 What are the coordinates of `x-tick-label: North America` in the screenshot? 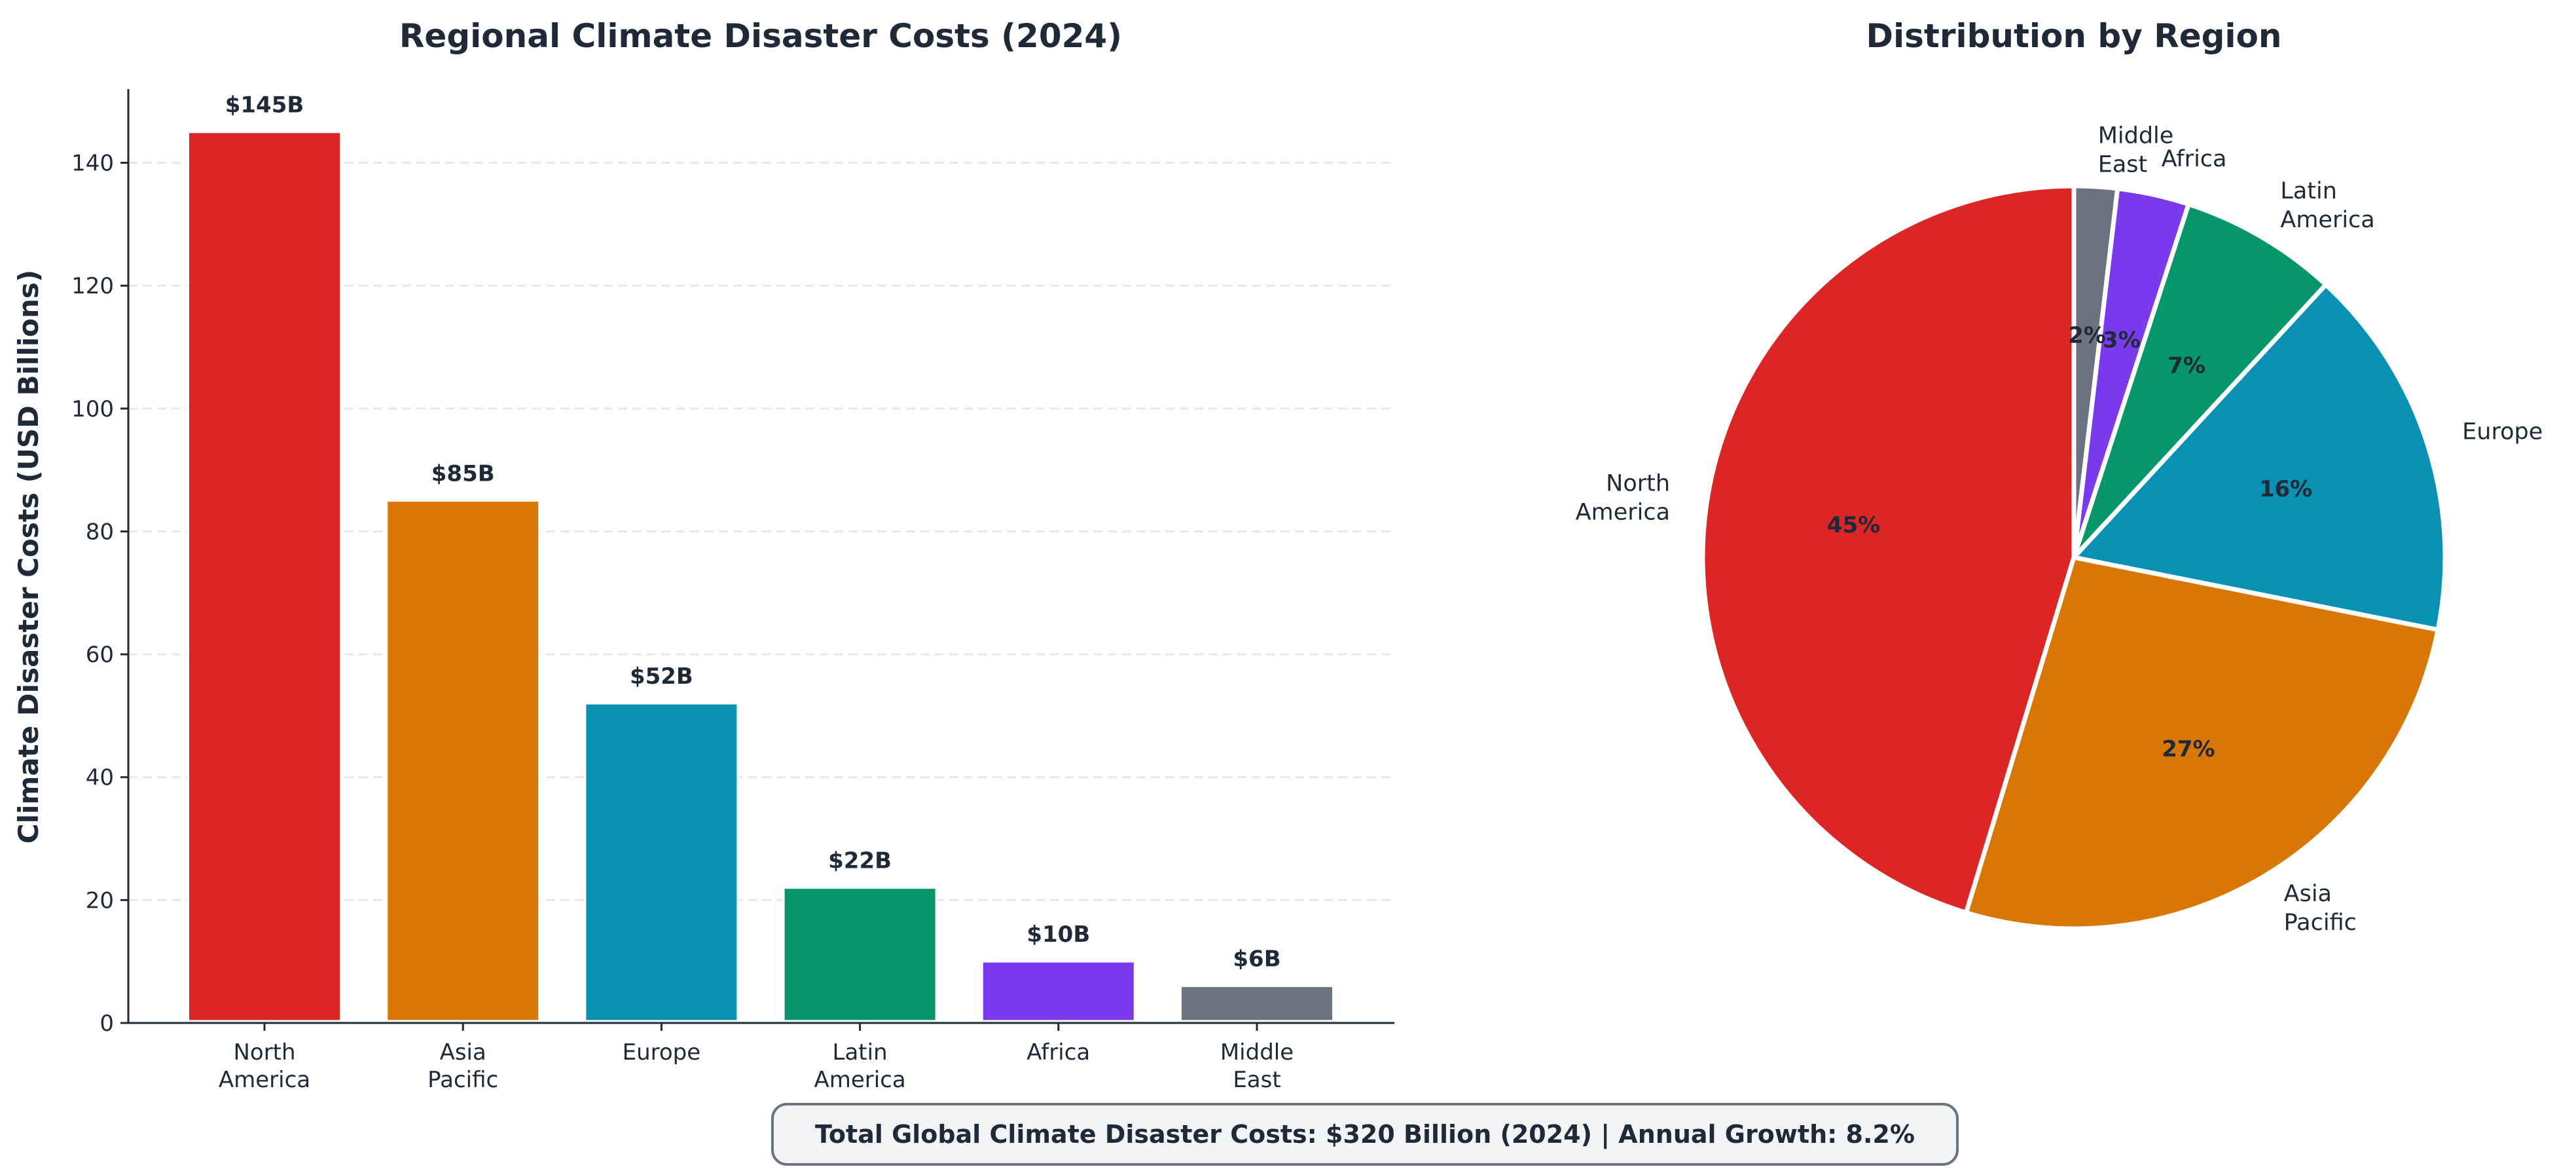 It's located at (264, 1066).